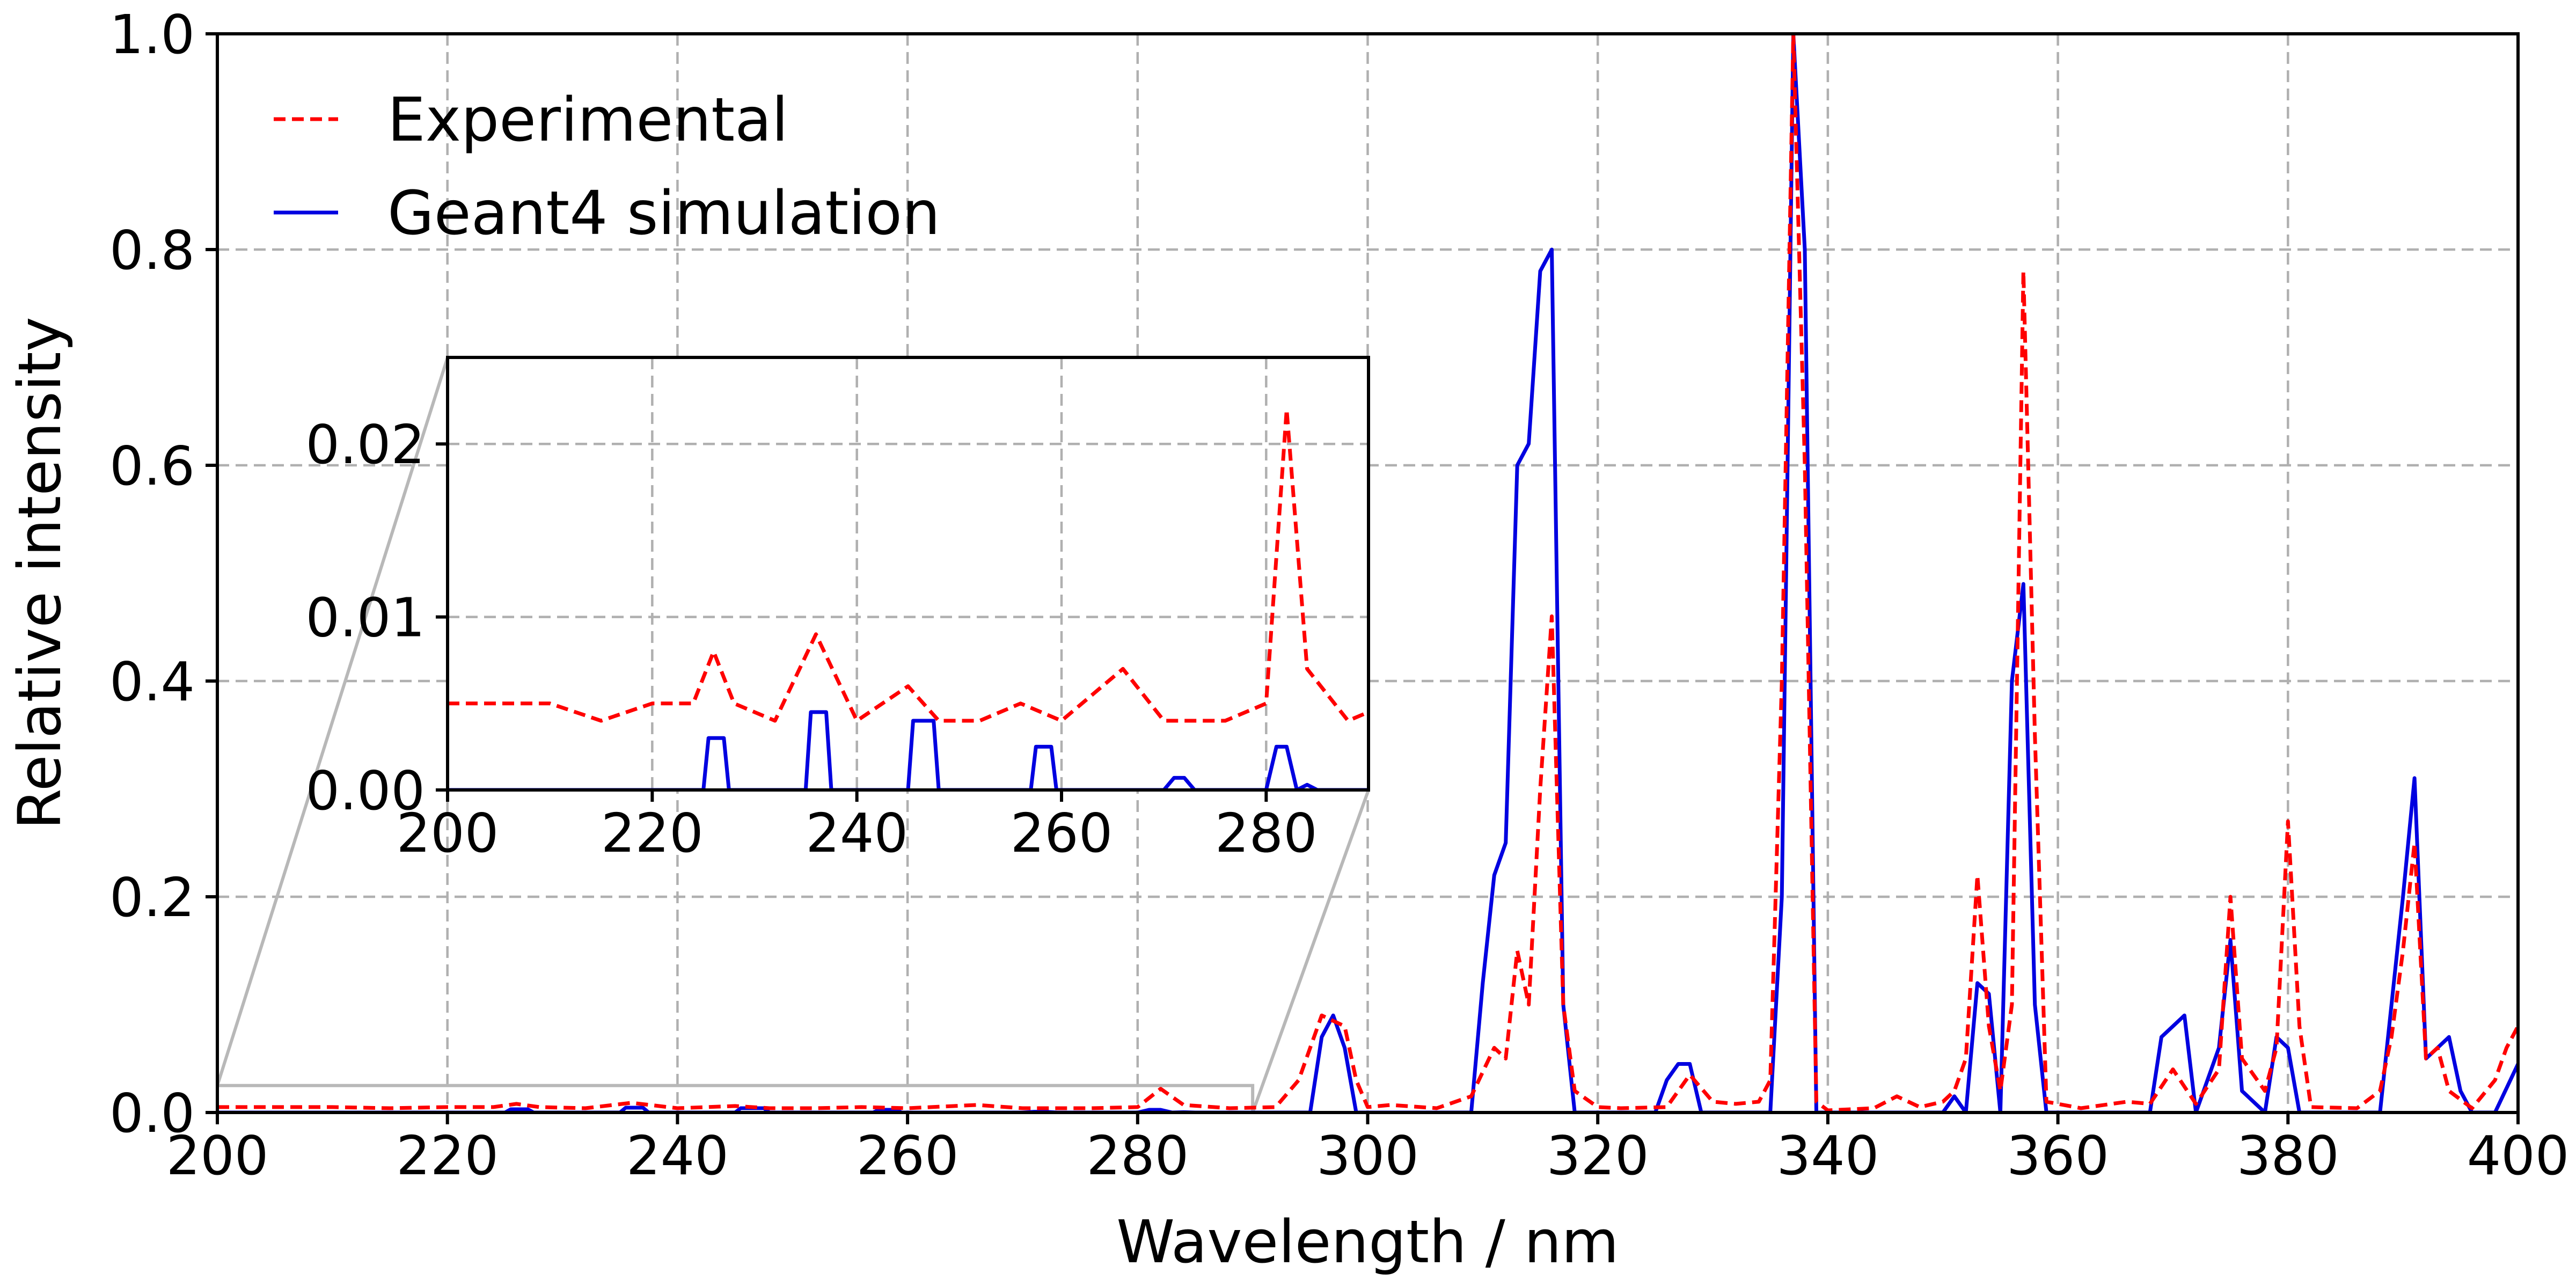 The image size is (2576, 1288). What do you see at coordinates (152, 250) in the screenshot?
I see `y-tick-label: 0.8` at bounding box center [152, 250].